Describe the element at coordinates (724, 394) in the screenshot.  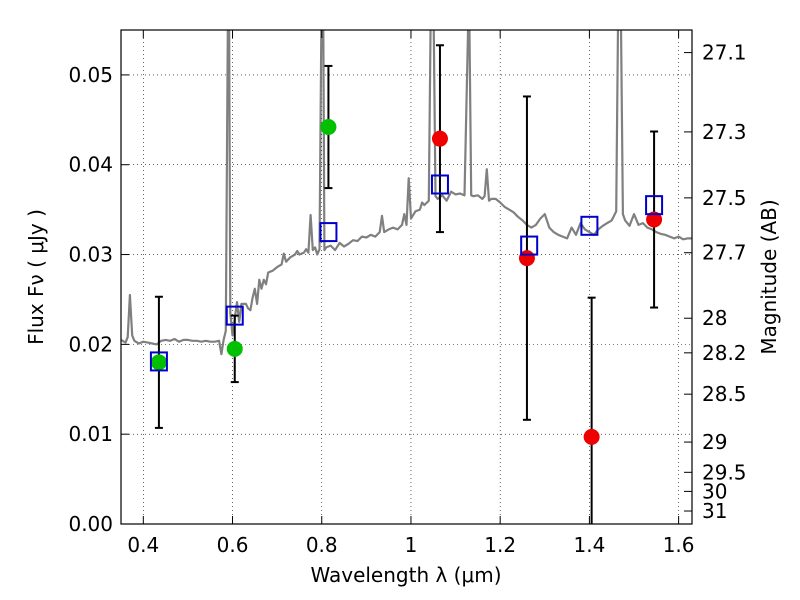
I see `mag-tick-label: 28.5` at that location.